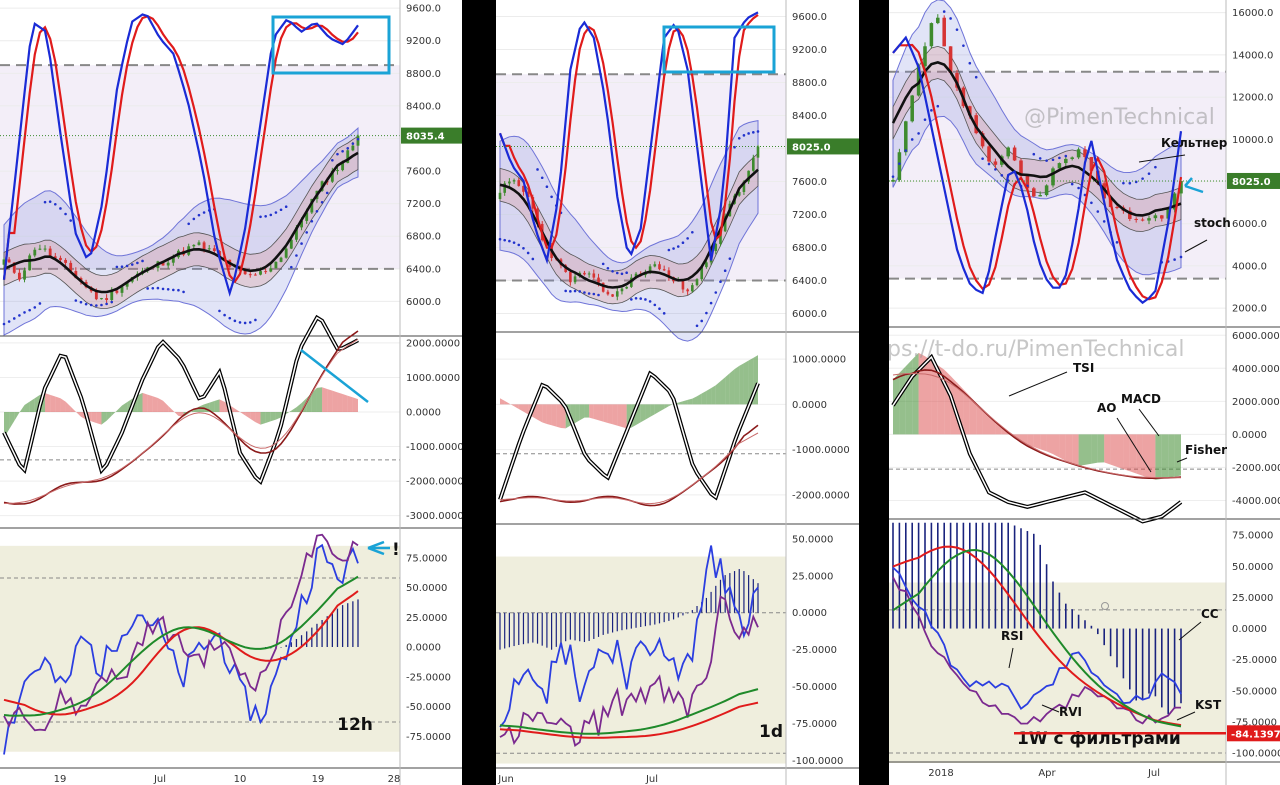 This screenshot has height=785, width=1280. I want to click on trendline-annotation, so click(334, 376).